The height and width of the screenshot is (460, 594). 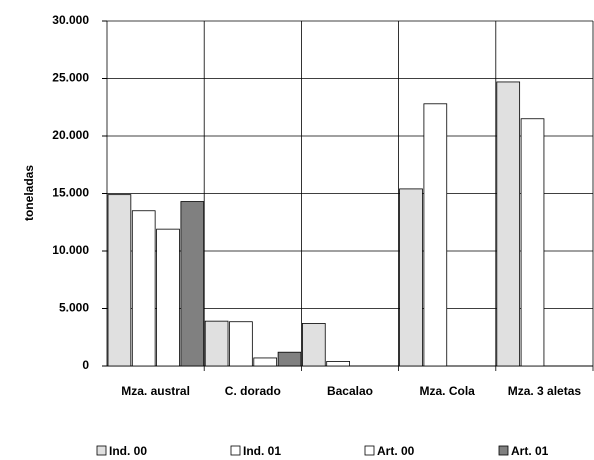 I want to click on y-tick-label: 0, so click(x=85, y=365).